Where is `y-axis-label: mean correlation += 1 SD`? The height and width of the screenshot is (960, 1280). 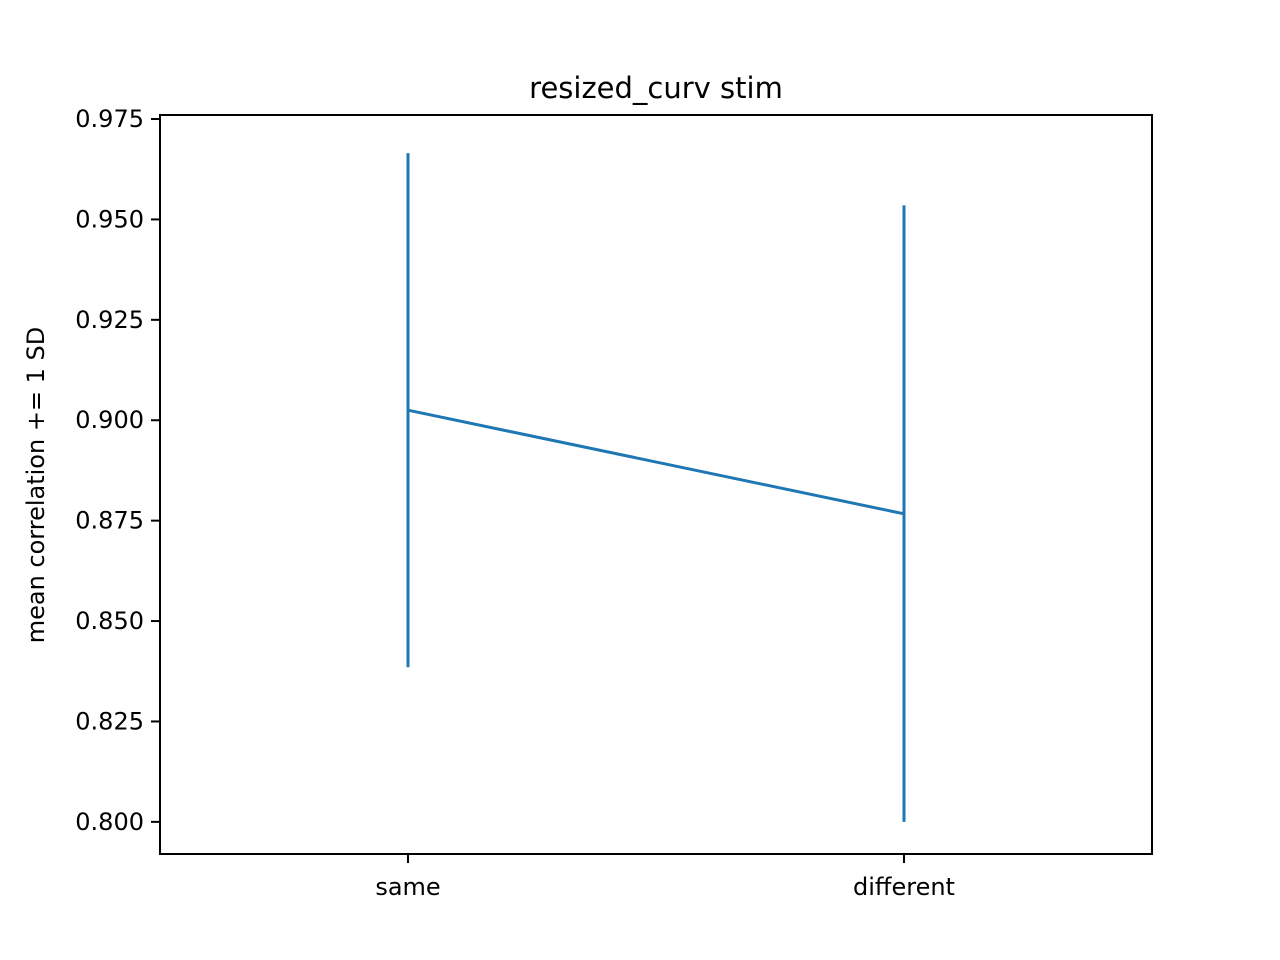 y-axis-label: mean correlation += 1 SD is located at coordinates (36, 485).